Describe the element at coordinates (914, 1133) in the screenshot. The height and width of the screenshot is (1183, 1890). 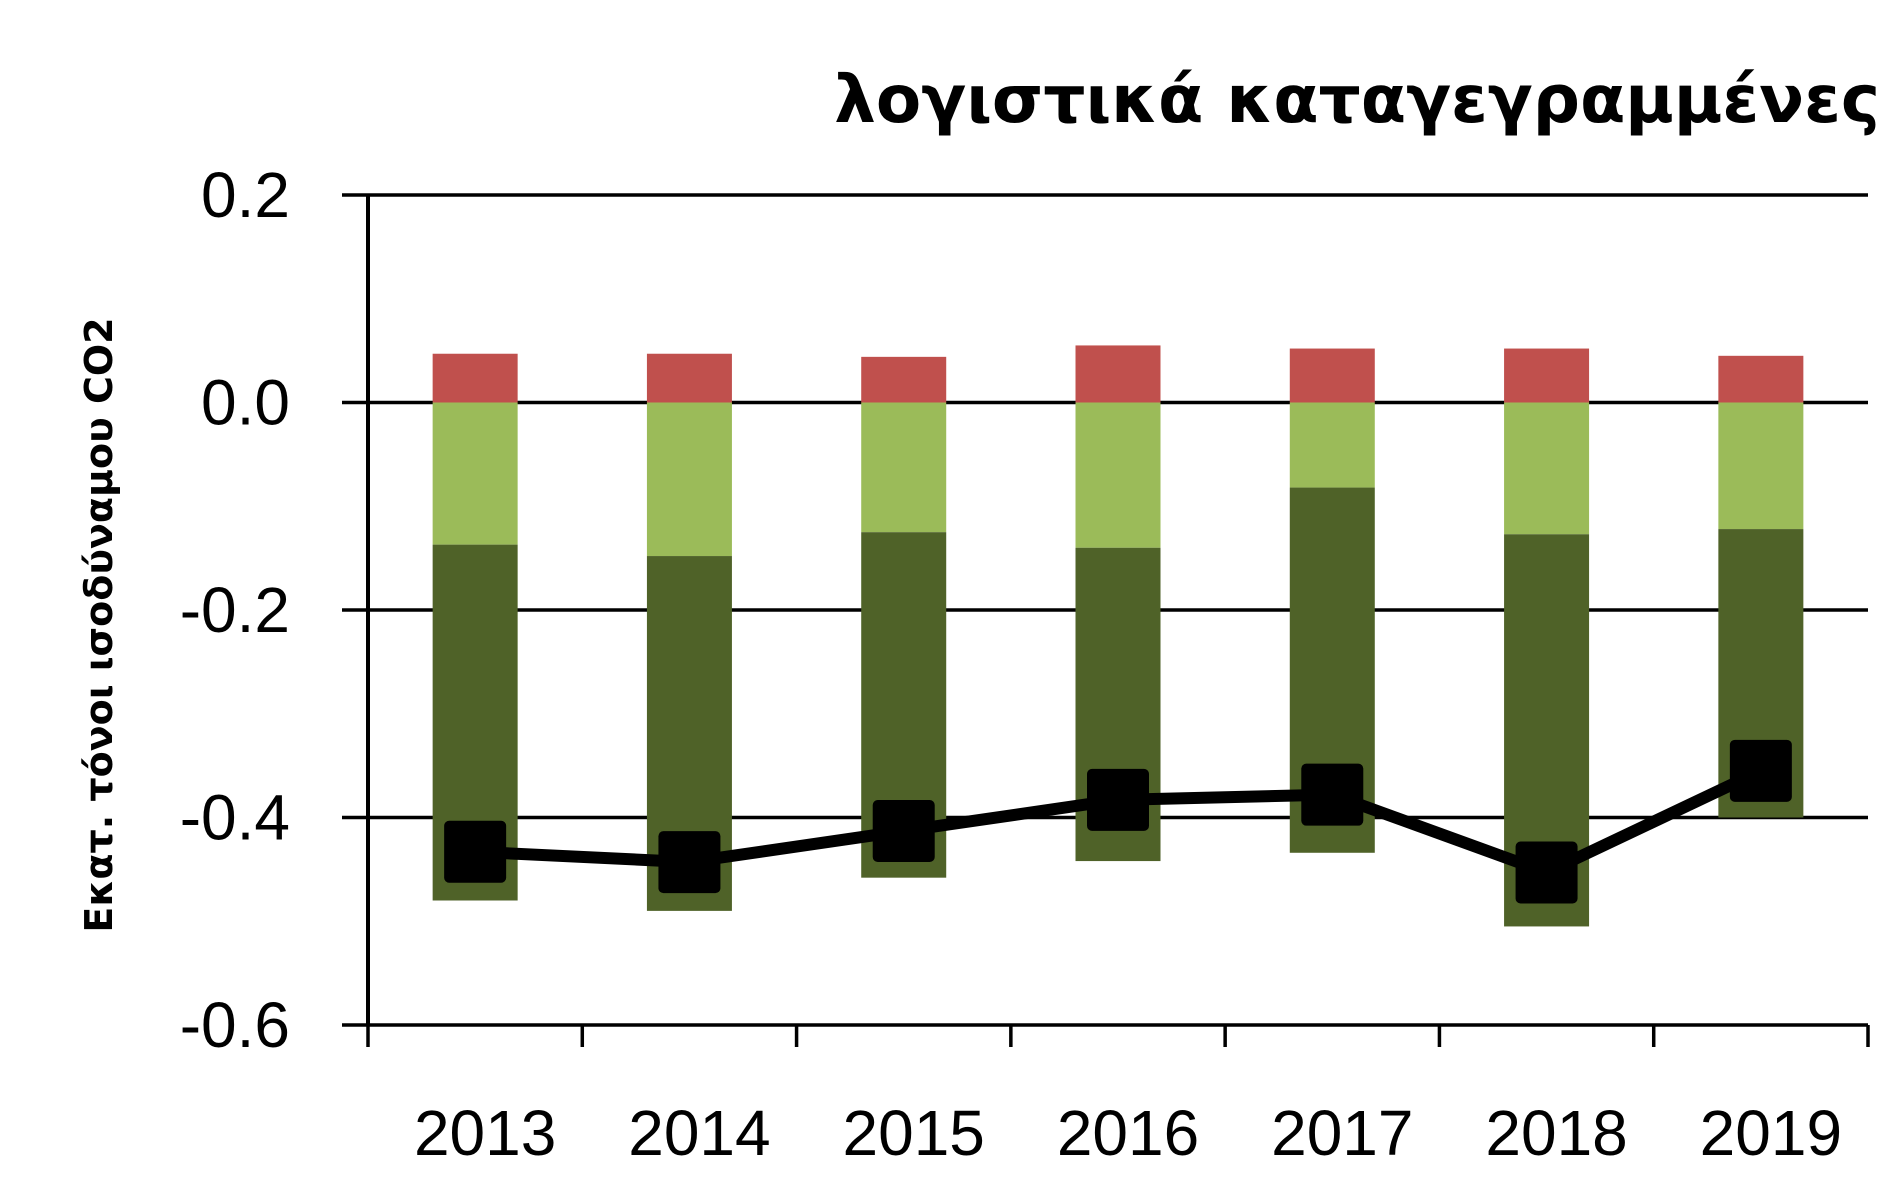
I see `x-tick-label: 2015` at that location.